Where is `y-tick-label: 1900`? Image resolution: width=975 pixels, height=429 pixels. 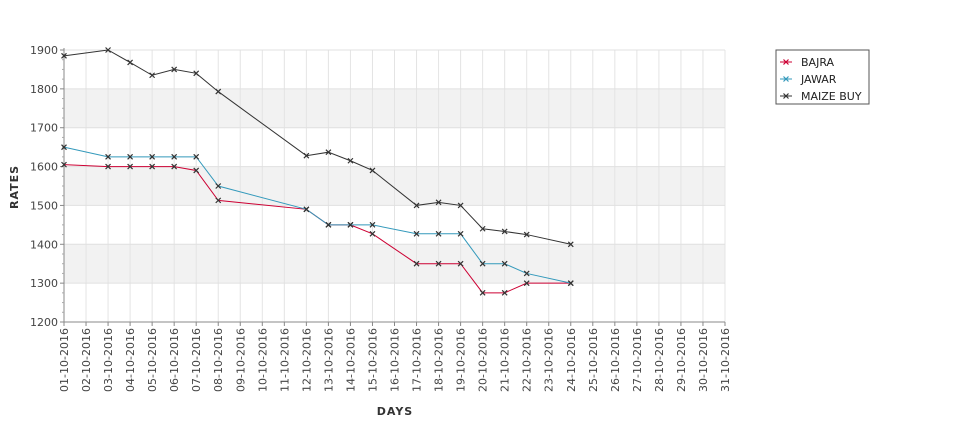 y-tick-label: 1900 is located at coordinates (44, 50).